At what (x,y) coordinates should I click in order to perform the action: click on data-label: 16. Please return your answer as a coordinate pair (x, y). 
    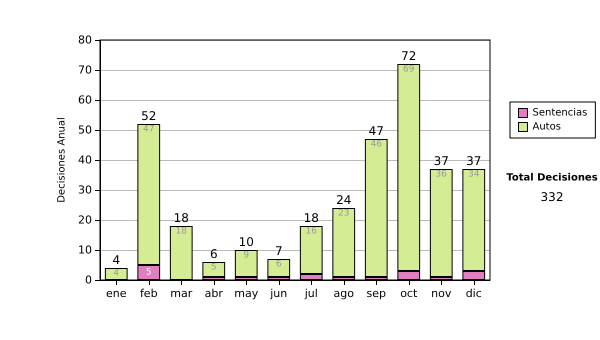
    Looking at the image, I should click on (312, 231).